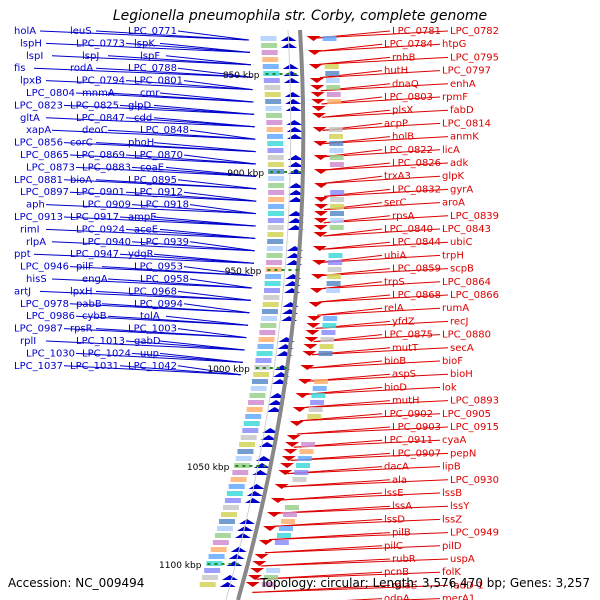 The height and width of the screenshot is (600, 600). Describe the element at coordinates (455, 308) in the screenshot. I see `gene-label-right: rumA` at that location.